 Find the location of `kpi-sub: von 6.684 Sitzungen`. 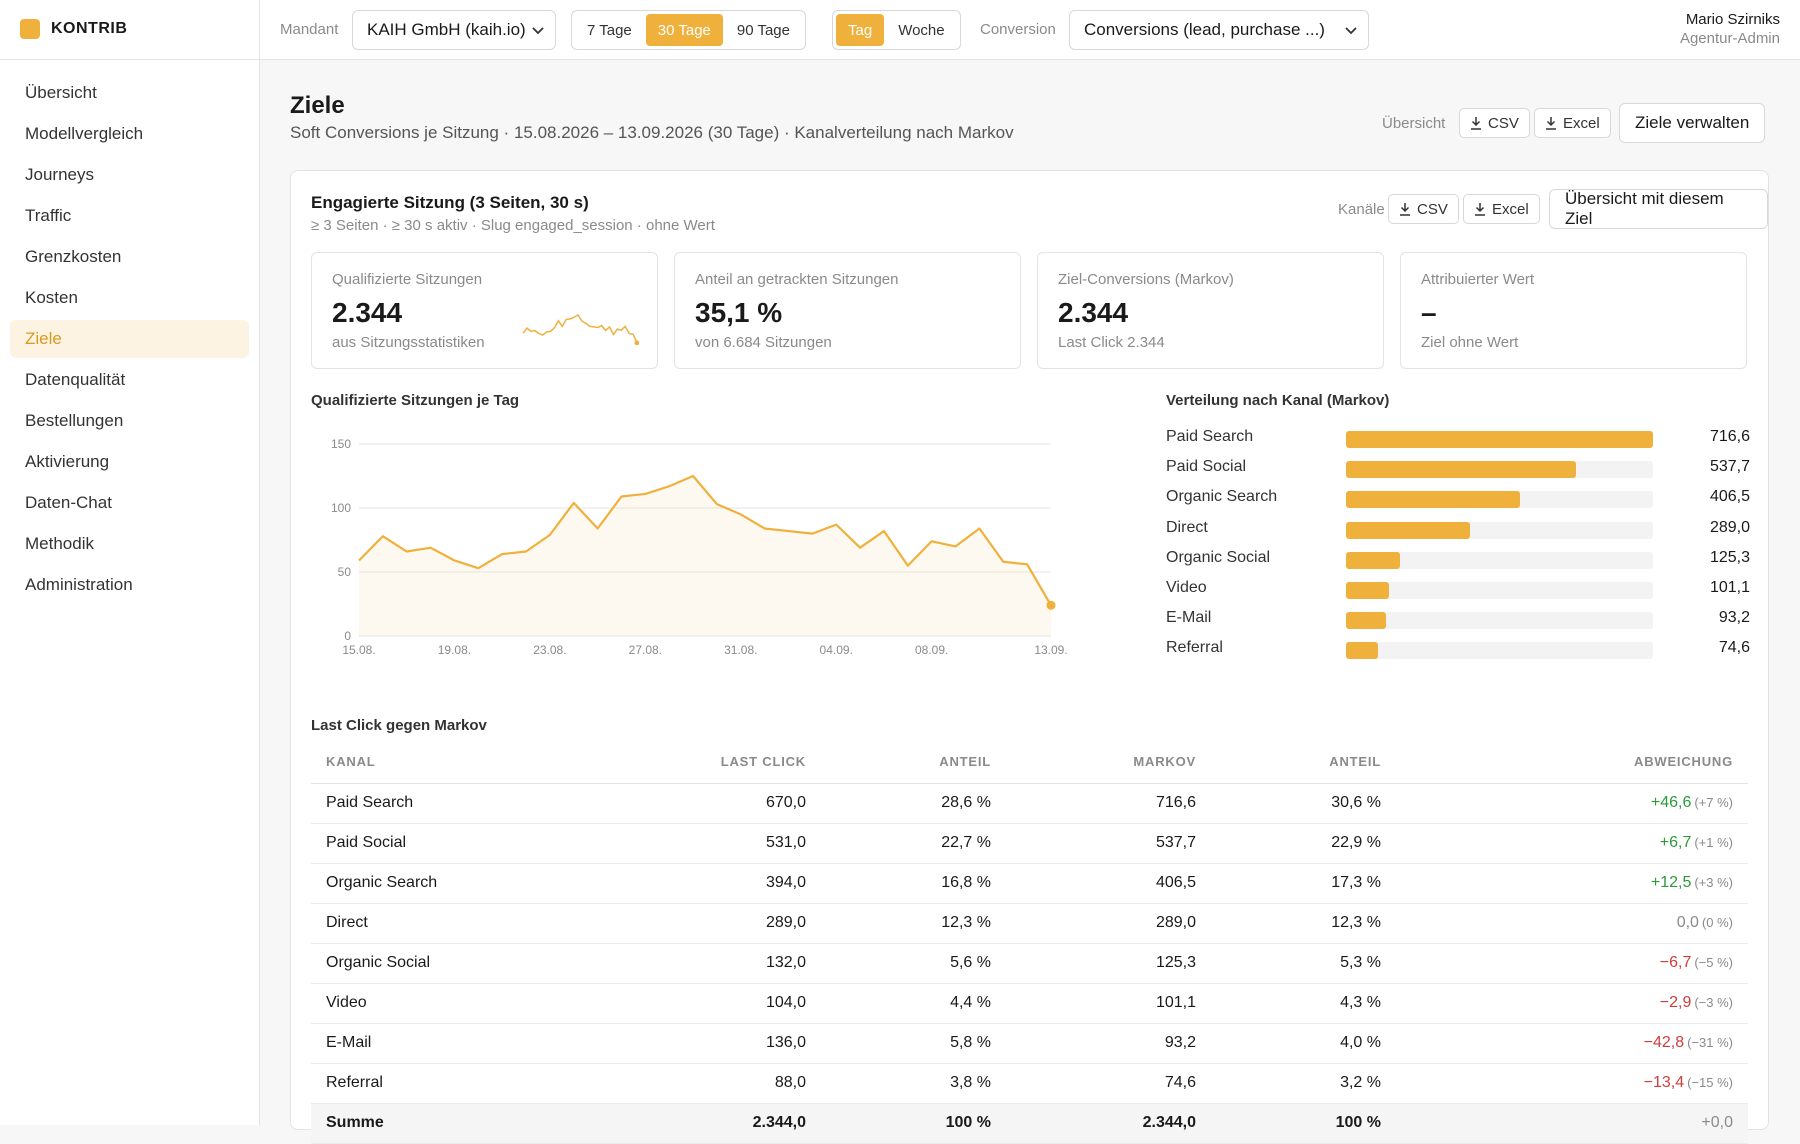

kpi-sub: von 6.684 Sitzungen is located at coordinates (763, 342).